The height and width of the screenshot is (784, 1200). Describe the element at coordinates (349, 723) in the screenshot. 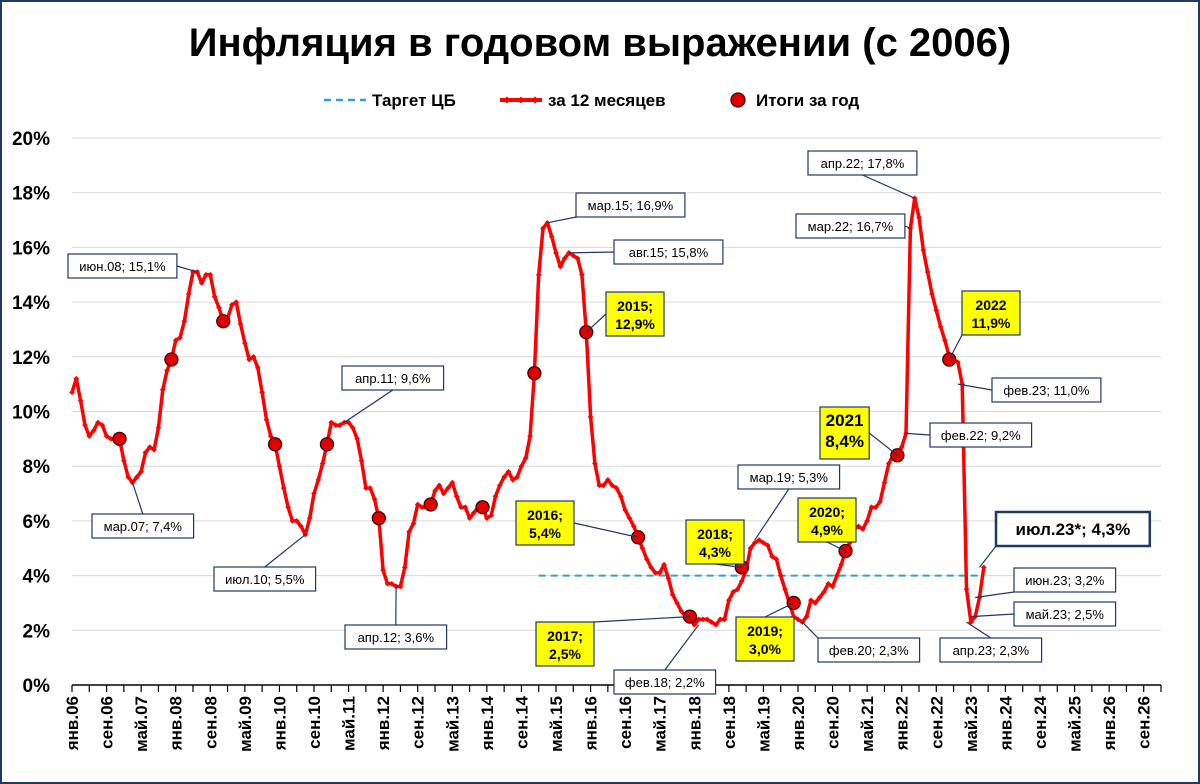

I see `x-tick-label: май.11` at that location.